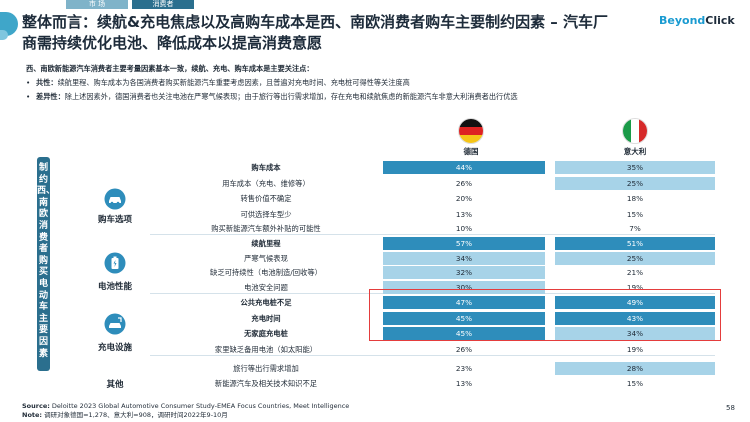  What do you see at coordinates (464, 198) in the screenshot?
I see `value-germany: 20%` at bounding box center [464, 198].